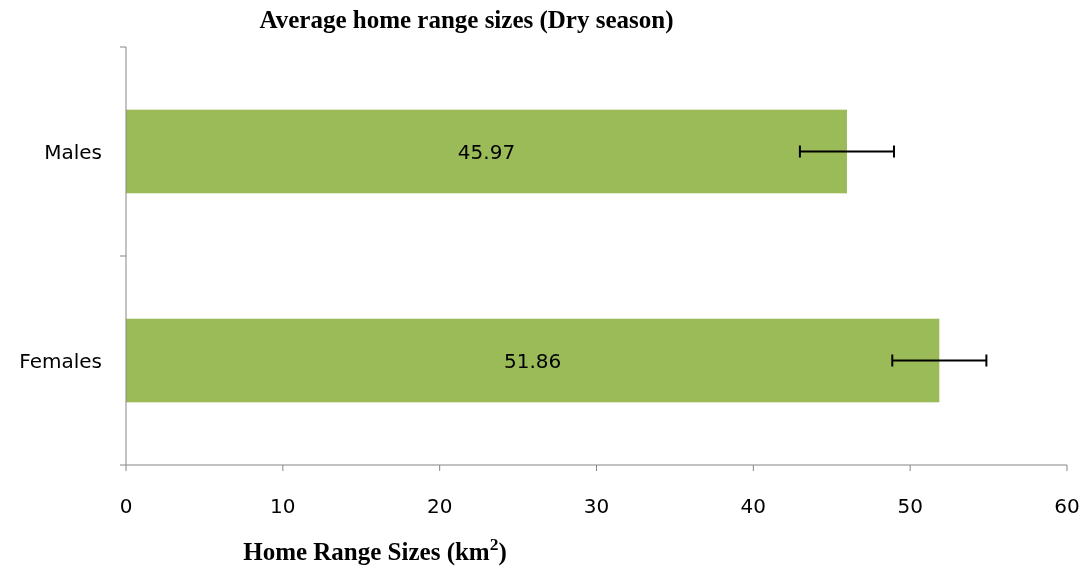  What do you see at coordinates (486, 151) in the screenshot?
I see `data-label: 45.97` at bounding box center [486, 151].